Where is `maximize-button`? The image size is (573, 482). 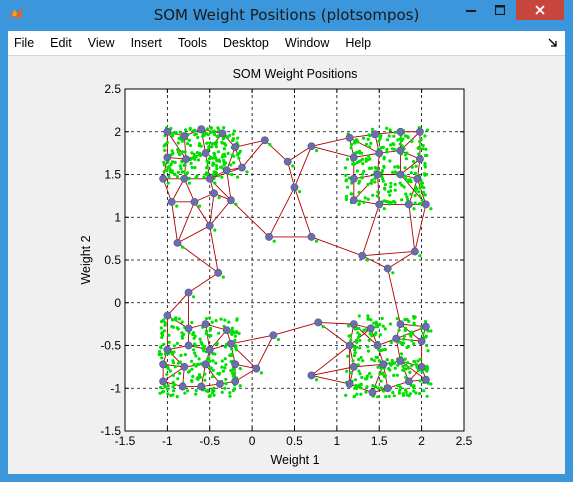
maximize-button is located at coordinates (500, 10).